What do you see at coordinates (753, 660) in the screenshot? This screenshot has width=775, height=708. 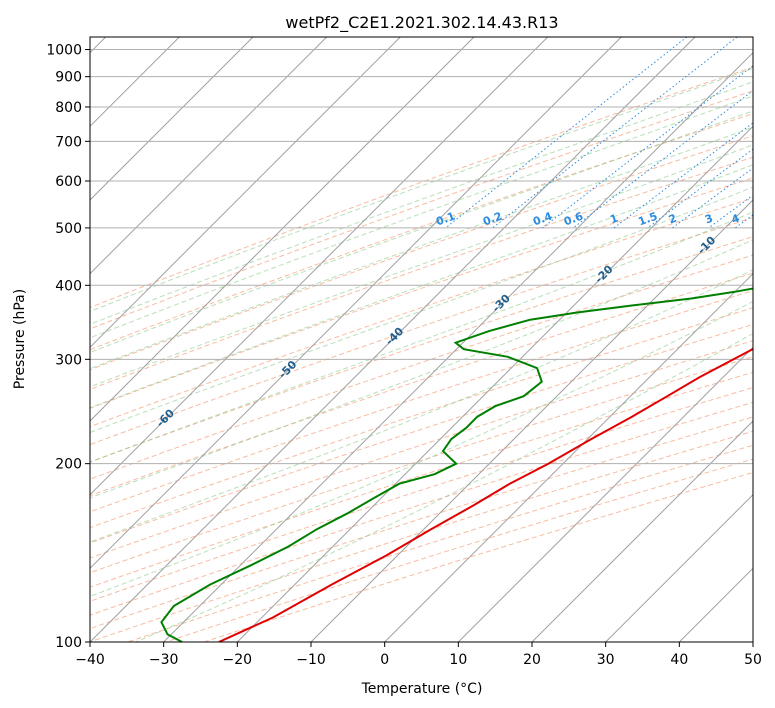 I see `x-tick-label: 50` at bounding box center [753, 660].